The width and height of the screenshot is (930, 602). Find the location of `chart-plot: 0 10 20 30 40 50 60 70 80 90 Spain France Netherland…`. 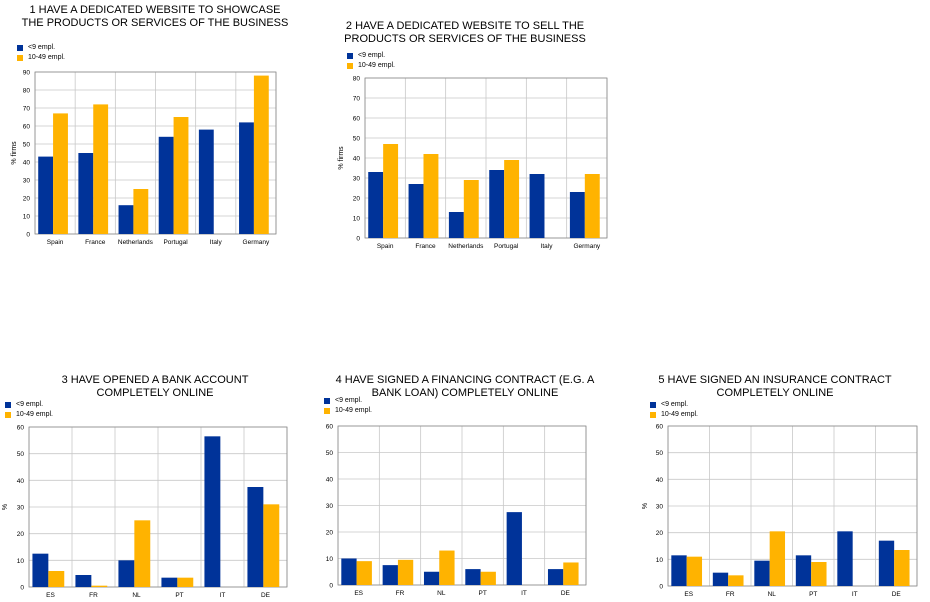

chart-plot: 0 10 20 30 40 50 60 70 80 90 Spain France Netherland… is located at coordinates (144, 158).